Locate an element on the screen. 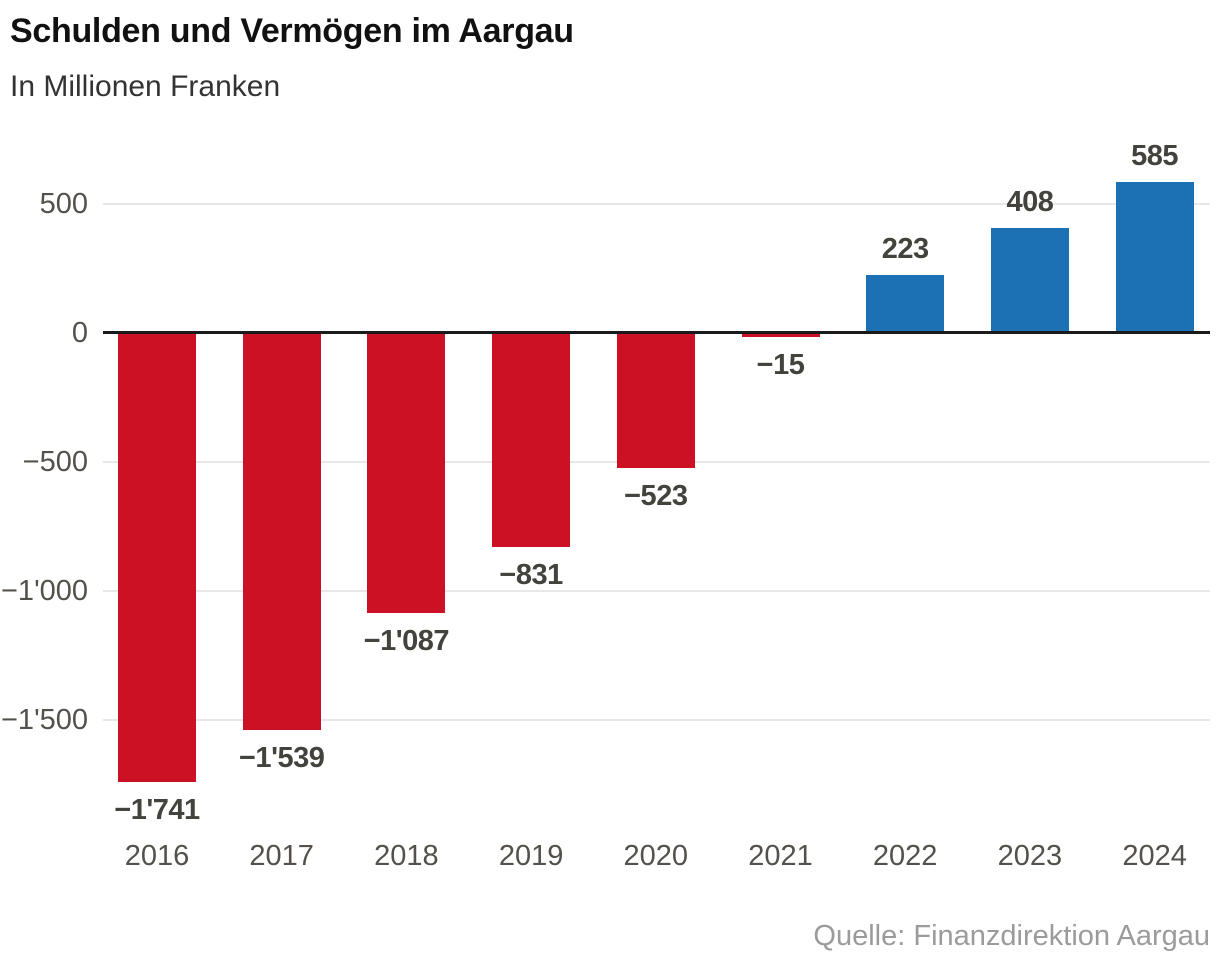 The height and width of the screenshot is (970, 1220). x-axis-tick-label: 2017 is located at coordinates (281, 856).